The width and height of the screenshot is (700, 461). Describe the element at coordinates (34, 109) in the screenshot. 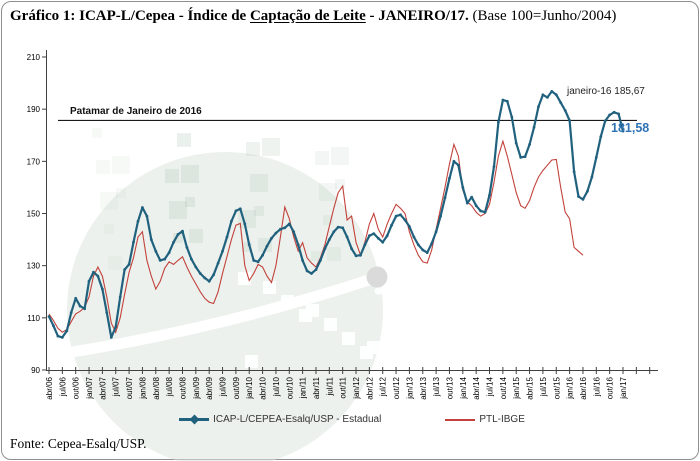

I see `y-tick-label: 190` at that location.